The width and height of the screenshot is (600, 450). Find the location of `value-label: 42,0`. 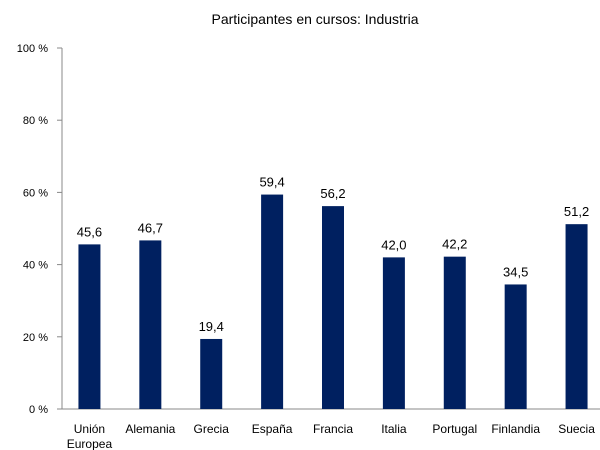

value-label: 42,0 is located at coordinates (393, 244).